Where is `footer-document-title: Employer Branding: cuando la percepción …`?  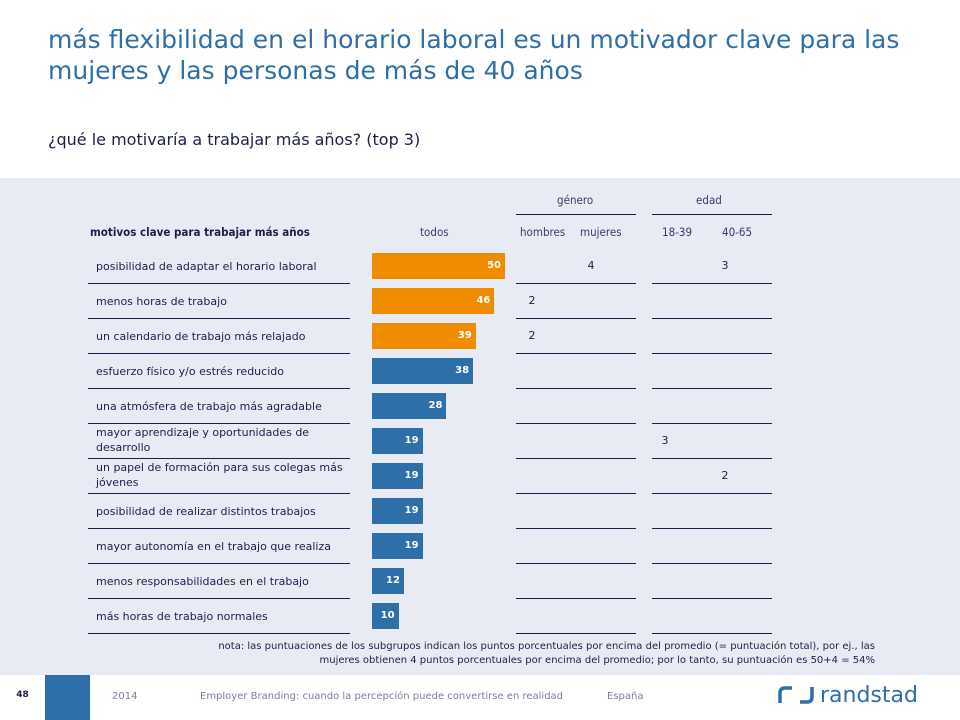 footer-document-title: Employer Branding: cuando la percepción … is located at coordinates (382, 696).